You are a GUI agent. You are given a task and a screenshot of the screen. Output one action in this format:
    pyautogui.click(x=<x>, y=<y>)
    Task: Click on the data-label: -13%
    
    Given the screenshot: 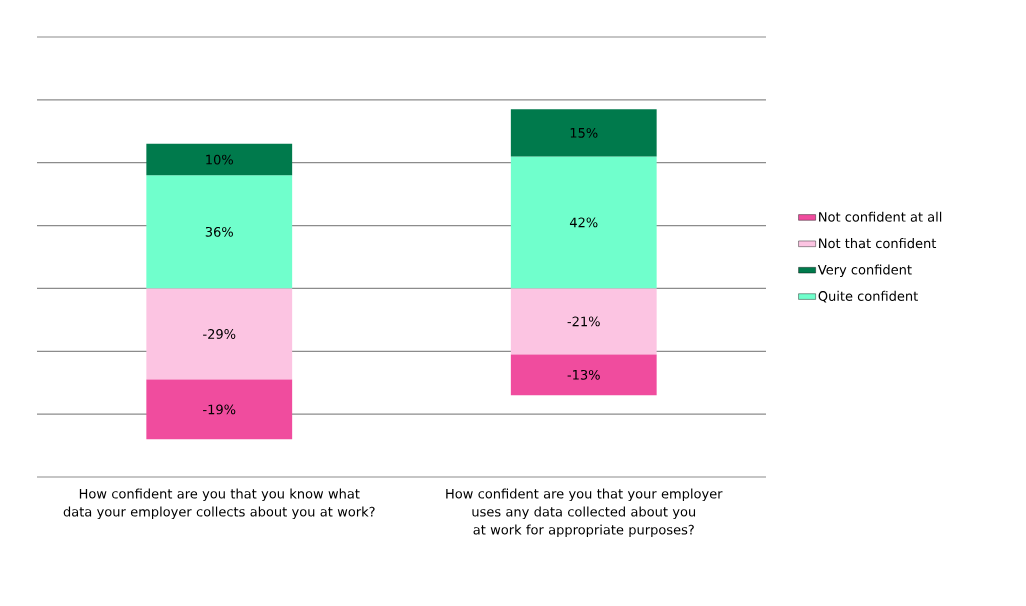 What is the action you would take?
    pyautogui.click(x=583, y=374)
    